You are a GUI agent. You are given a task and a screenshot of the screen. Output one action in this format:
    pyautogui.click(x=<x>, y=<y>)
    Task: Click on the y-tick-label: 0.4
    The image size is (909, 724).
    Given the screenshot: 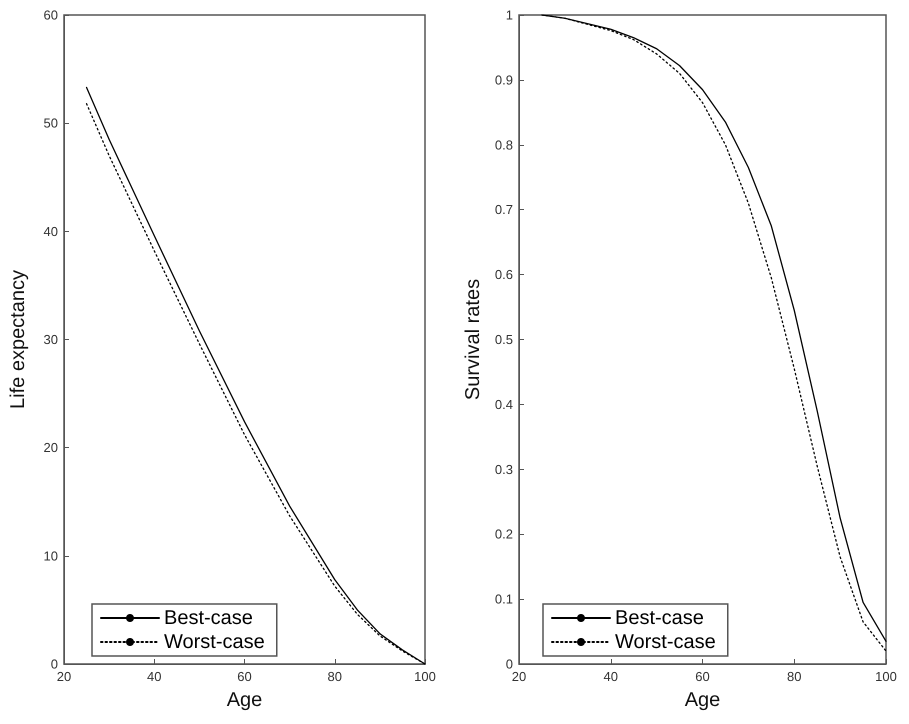 What is the action you would take?
    pyautogui.click(x=503, y=404)
    